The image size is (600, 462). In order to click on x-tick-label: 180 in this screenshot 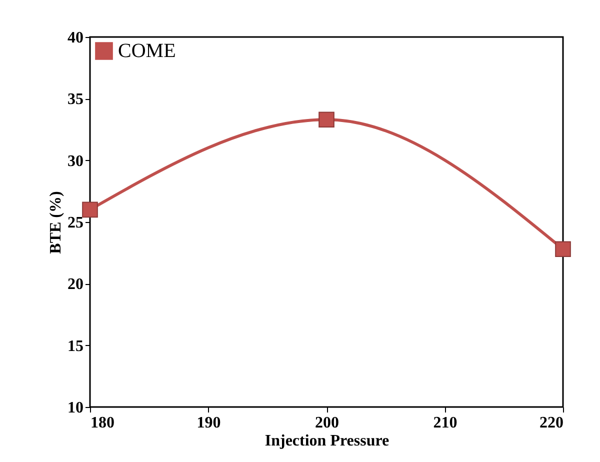, I will do `click(102, 423)`.